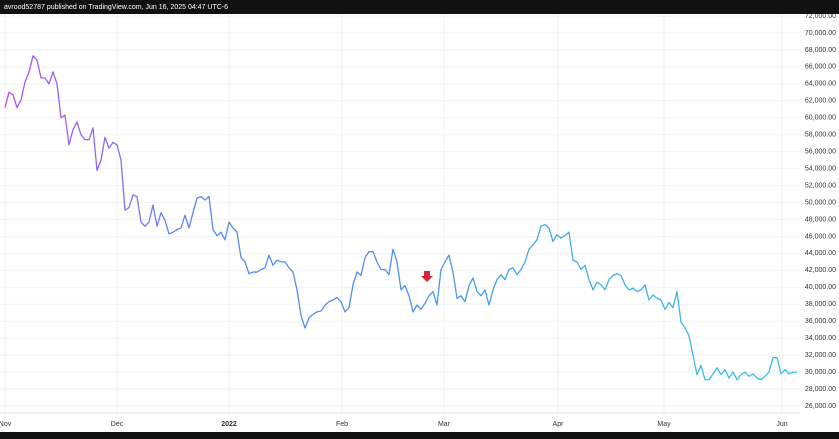 The image size is (839, 439). Describe the element at coordinates (820, 84) in the screenshot. I see `y-tick-label: 64,000.00` at that location.